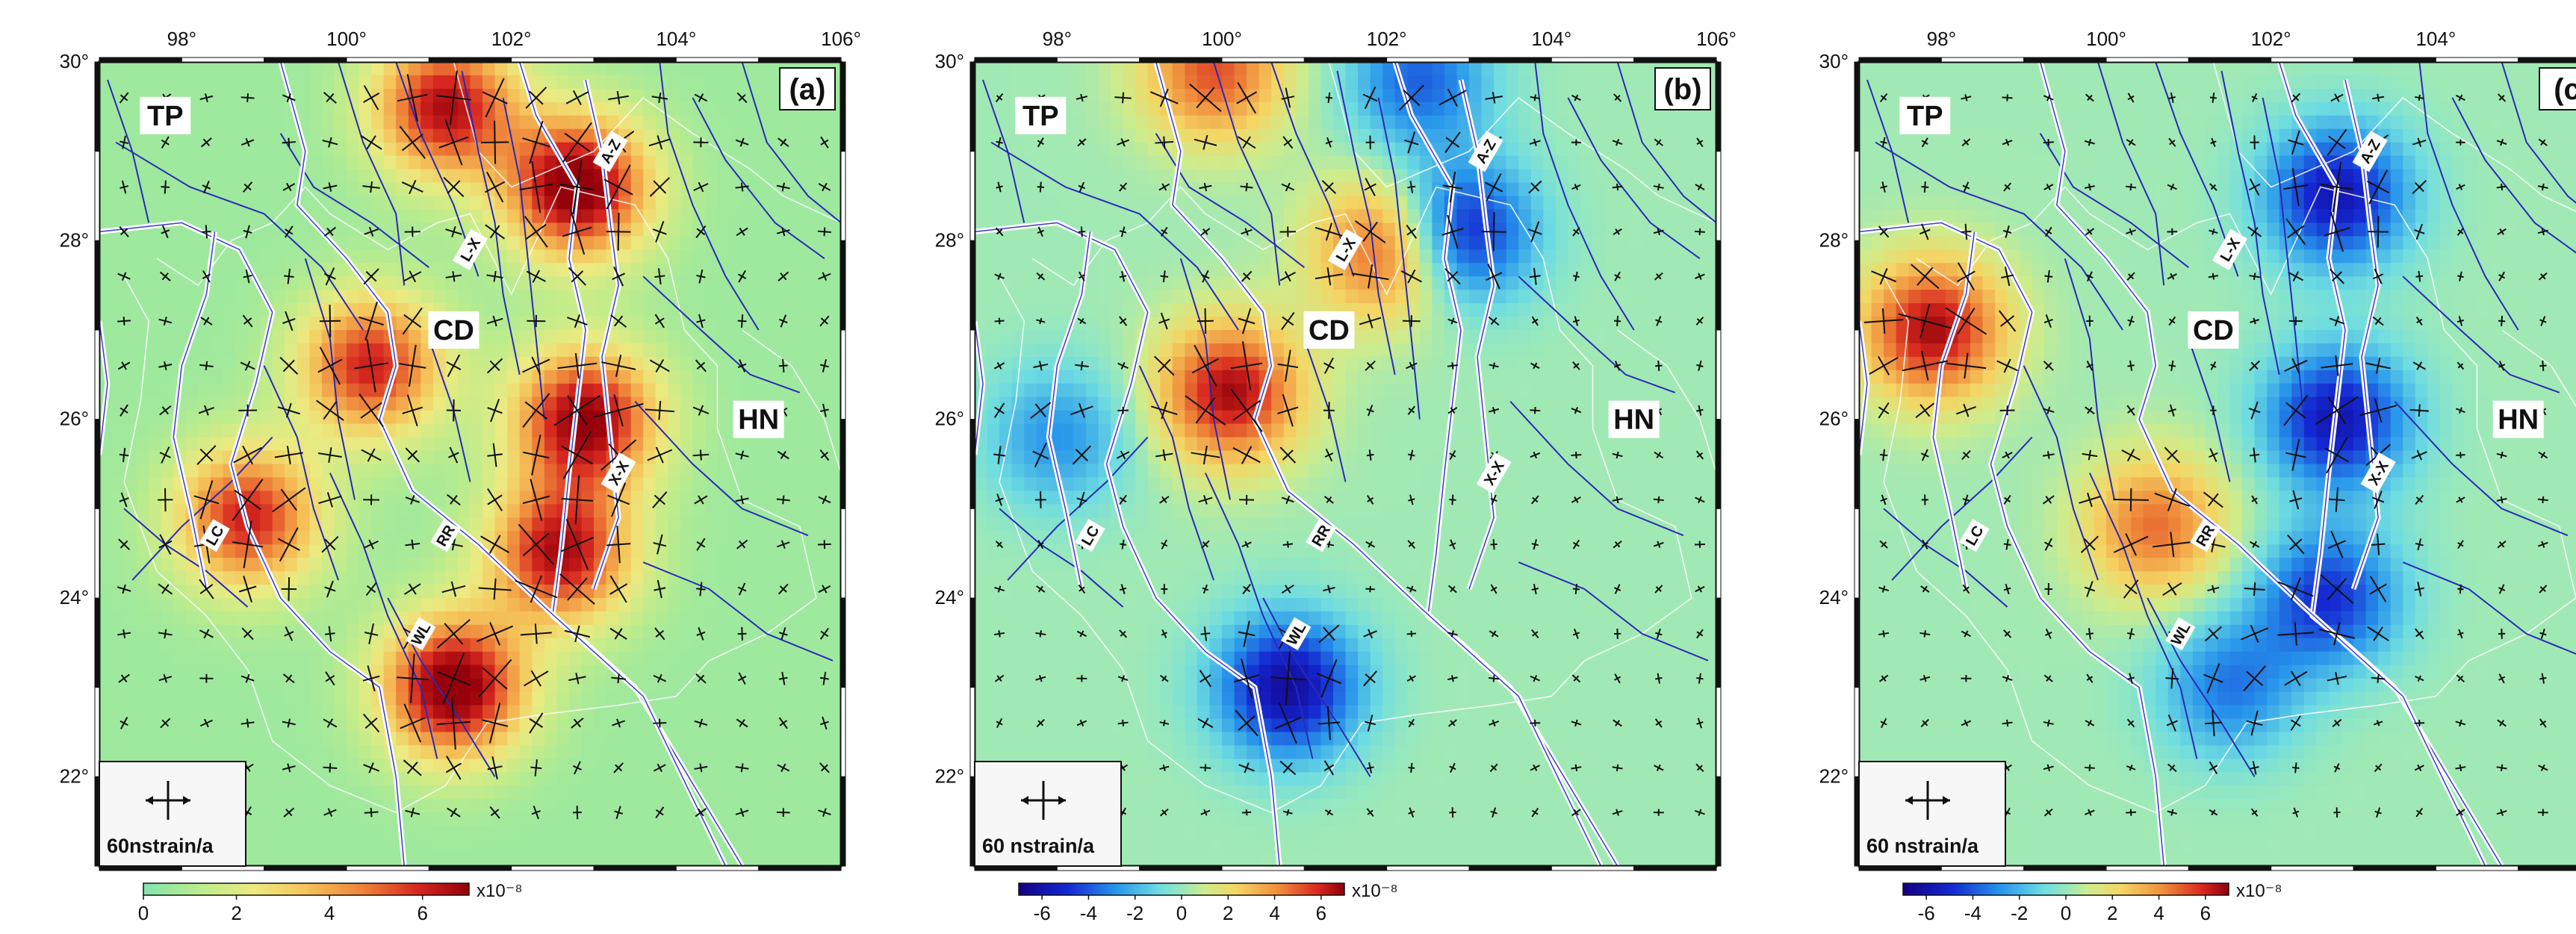  I want to click on fault-label: WL, so click(2180, 633).